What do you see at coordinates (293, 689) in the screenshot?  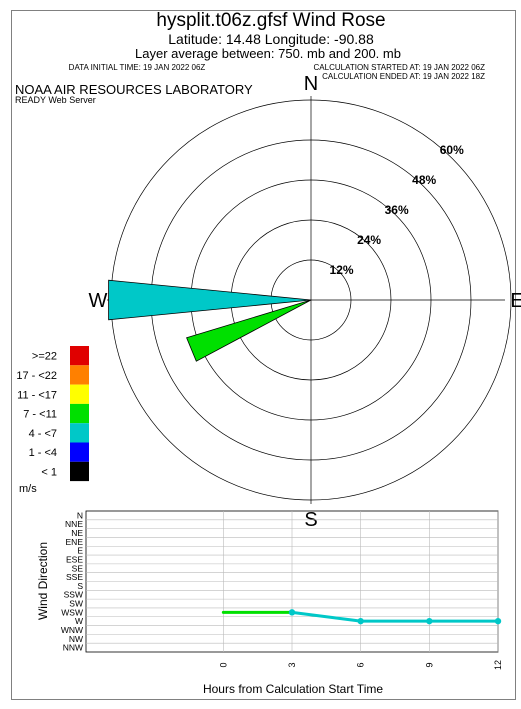 I see `x-axis-label: Hours from Calculation Start Time` at bounding box center [293, 689].